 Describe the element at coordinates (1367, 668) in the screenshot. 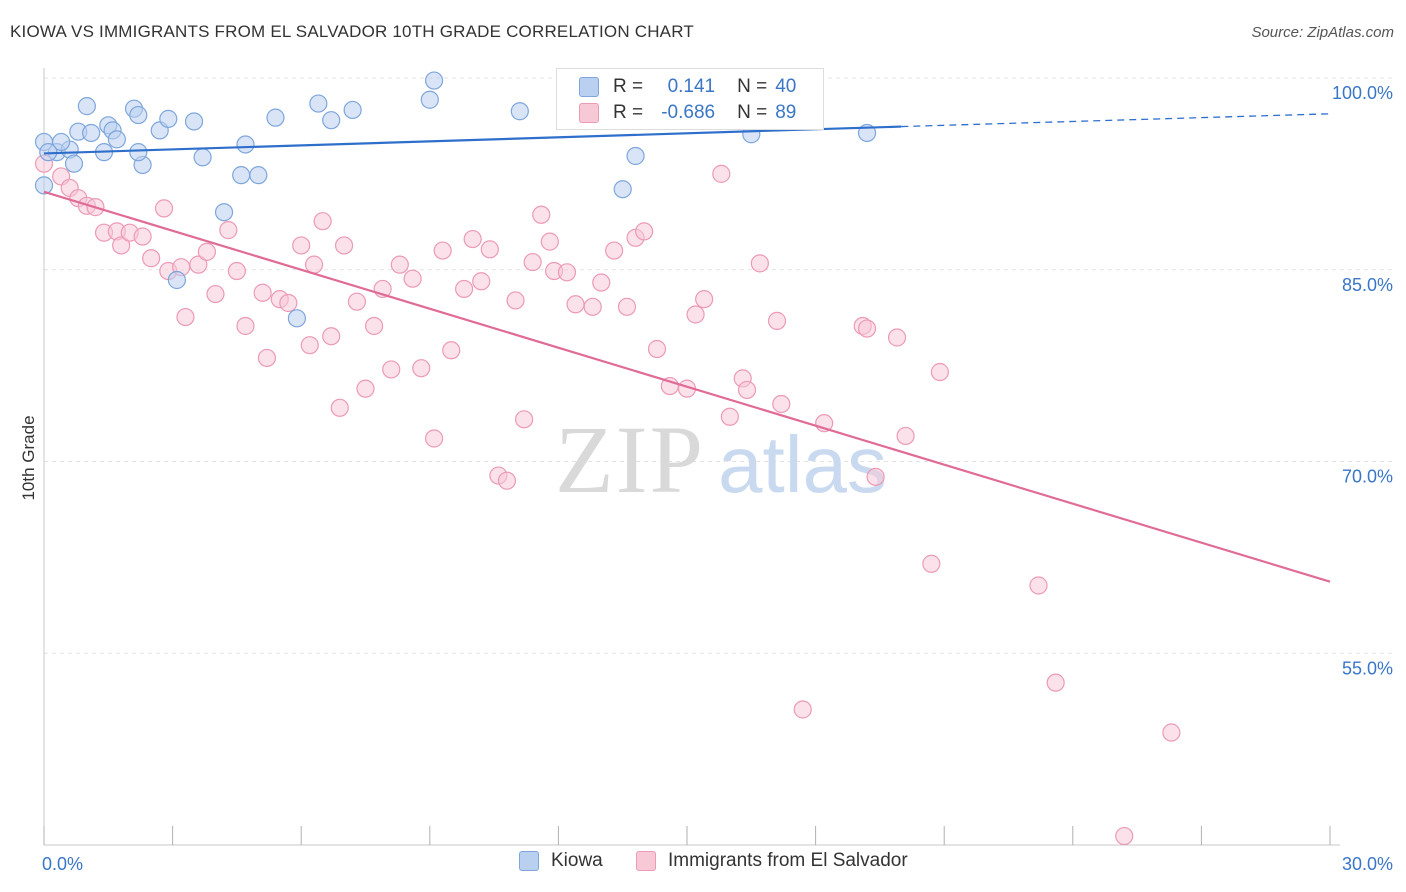

I see `y-tick-label: 55.0%` at that location.